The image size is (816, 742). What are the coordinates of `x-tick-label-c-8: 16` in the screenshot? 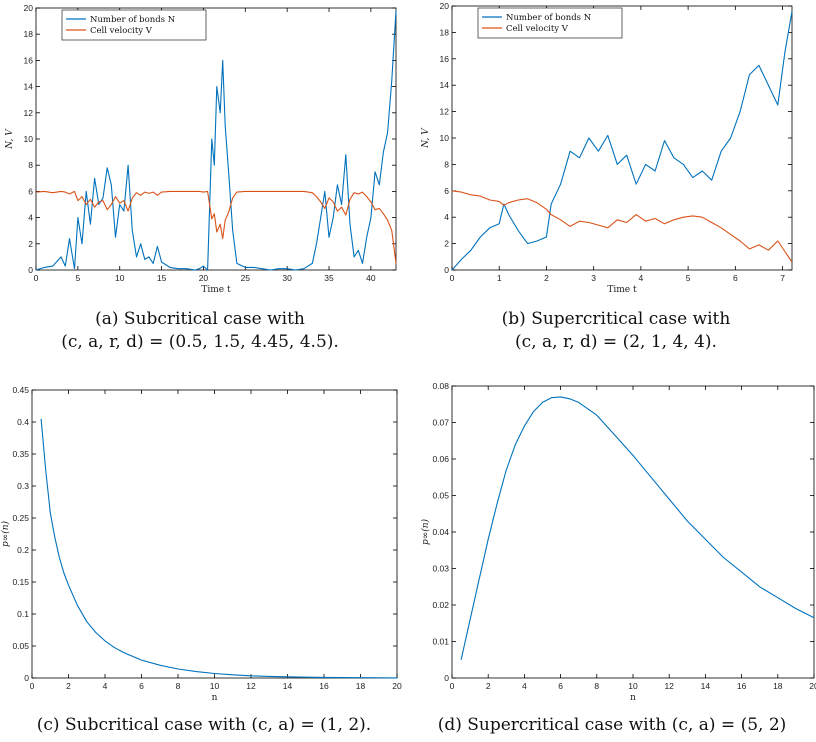 It's located at (324, 686).